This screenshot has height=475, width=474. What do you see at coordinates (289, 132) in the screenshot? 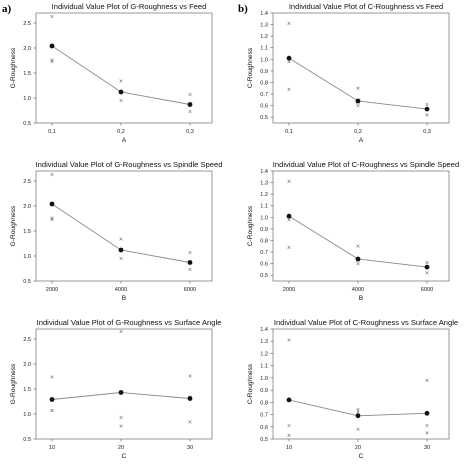
I see `x-tick-label: 0,1` at bounding box center [289, 132].